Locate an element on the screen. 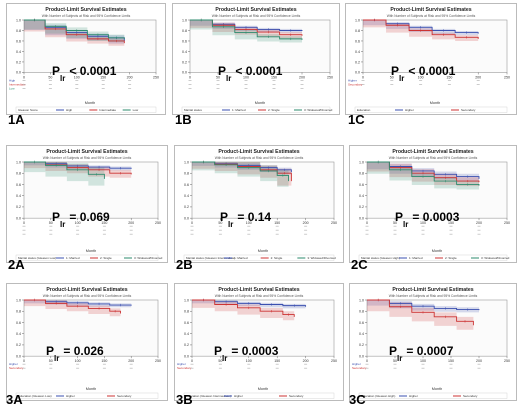  panel-label: 3A is located at coordinates (14, 399).